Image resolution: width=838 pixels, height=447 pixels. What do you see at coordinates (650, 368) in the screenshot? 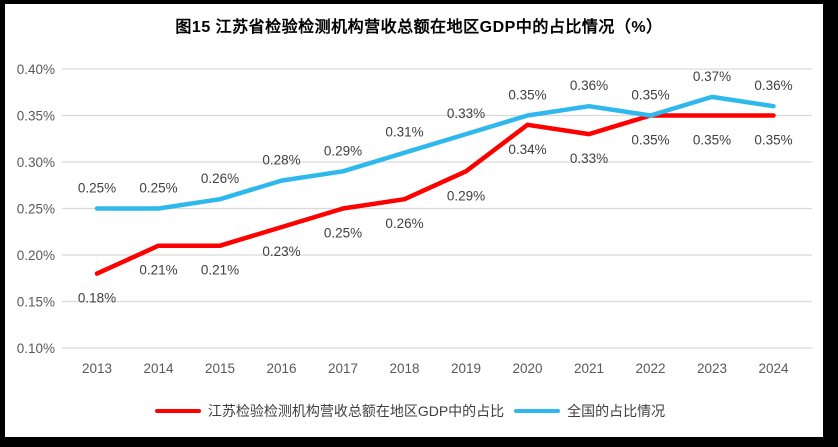
I see `x-axis-tick-label: 2022` at bounding box center [650, 368].